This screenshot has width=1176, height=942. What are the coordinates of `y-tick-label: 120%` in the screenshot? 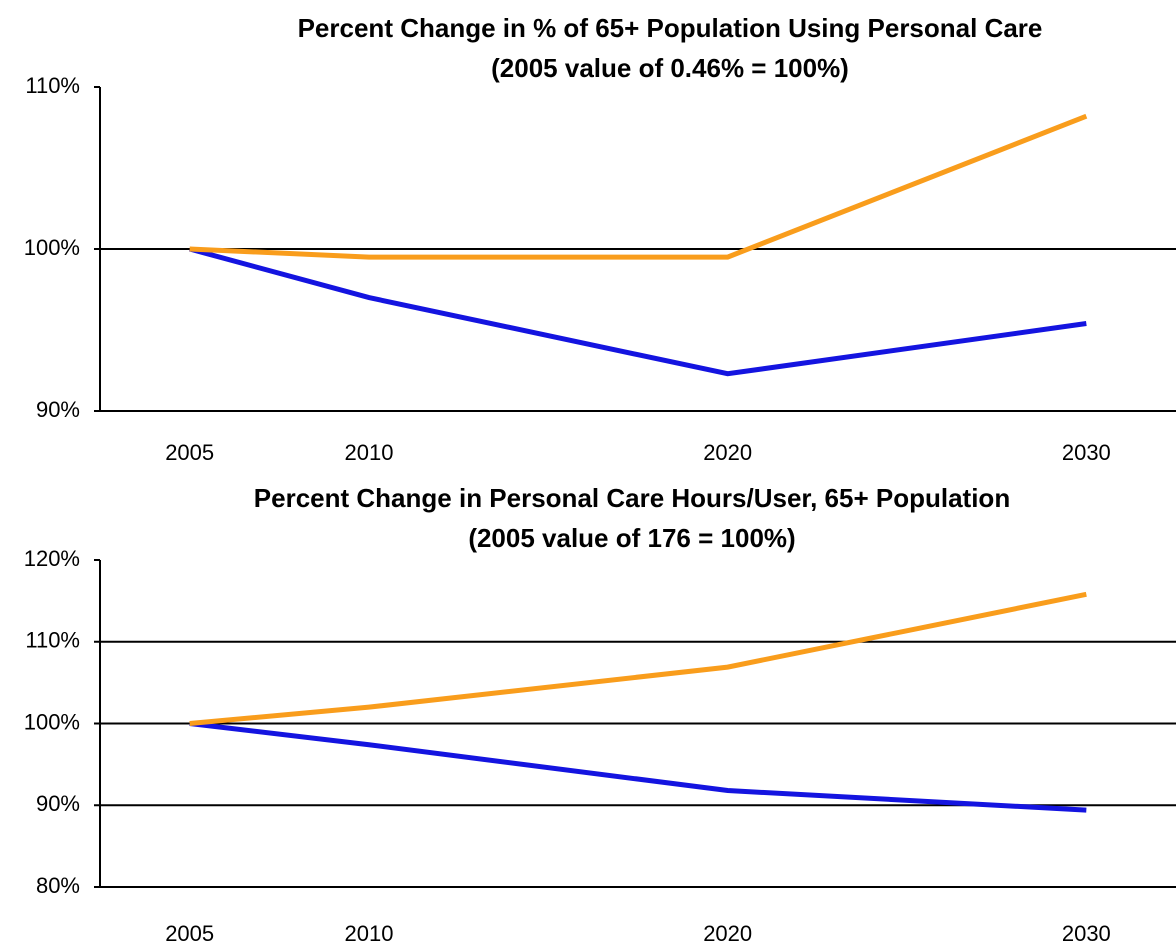 It's located at (52, 558).